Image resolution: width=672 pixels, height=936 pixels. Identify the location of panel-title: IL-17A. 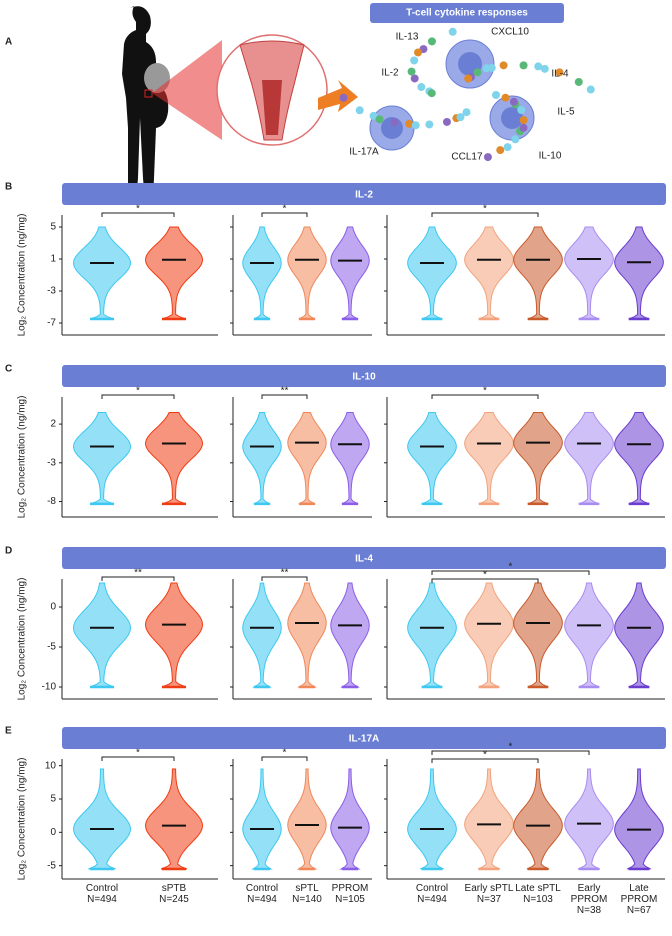
(364, 739).